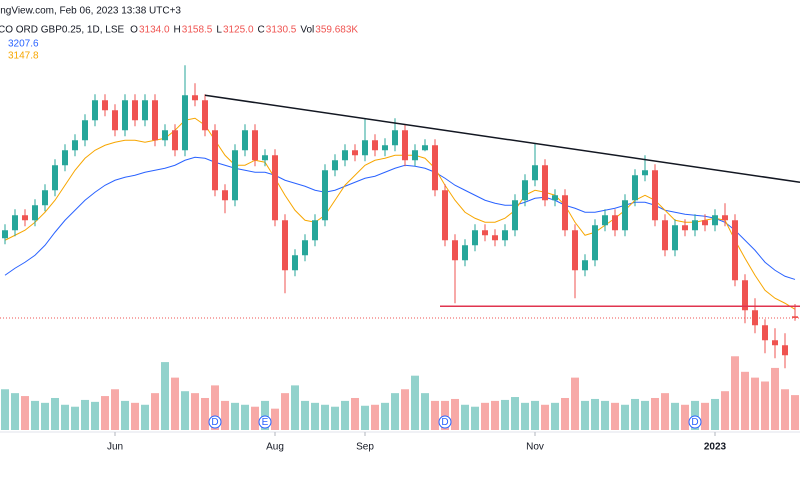  Describe the element at coordinates (23, 56) in the screenshot. I see `ma-value: 3147.8` at that location.